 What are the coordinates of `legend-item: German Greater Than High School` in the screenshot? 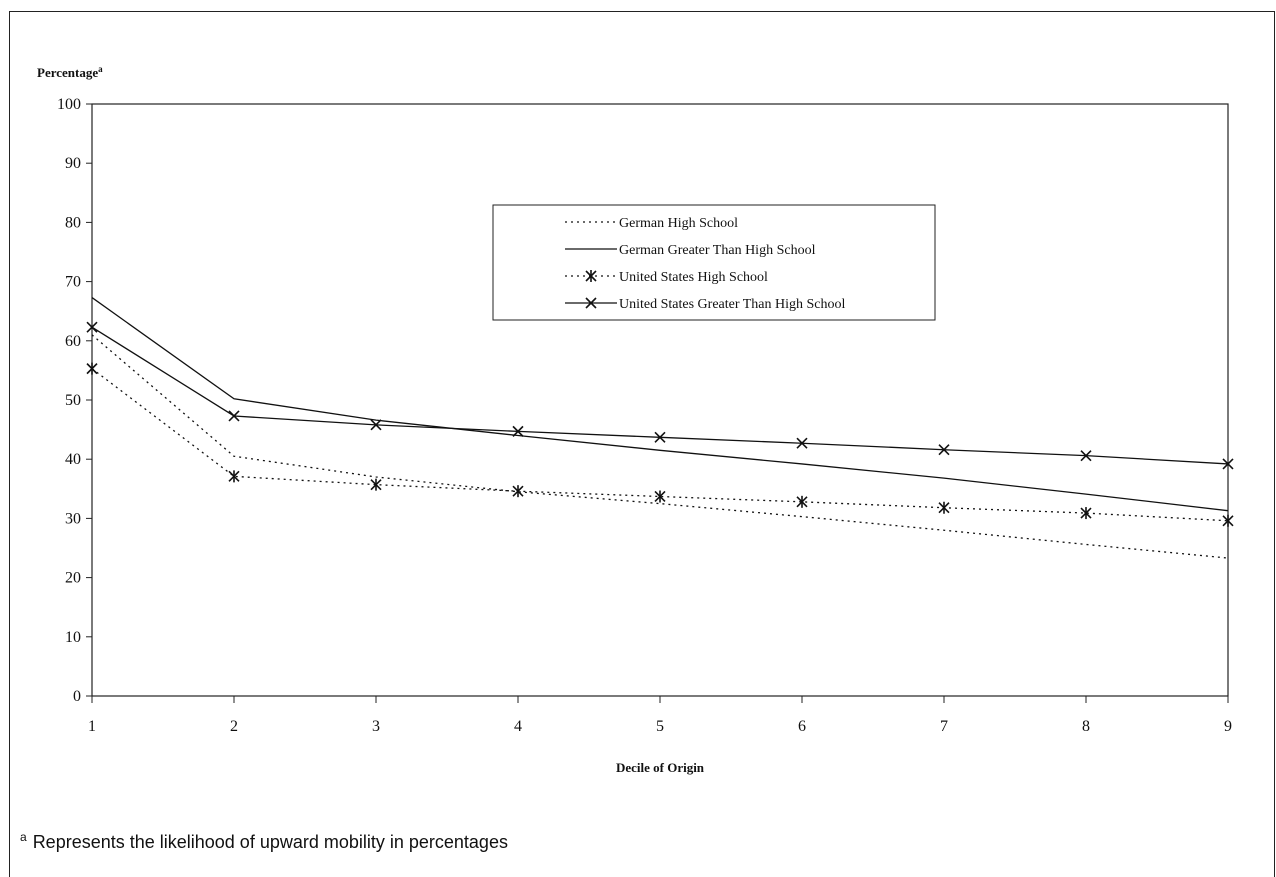 It's located at (690, 250).